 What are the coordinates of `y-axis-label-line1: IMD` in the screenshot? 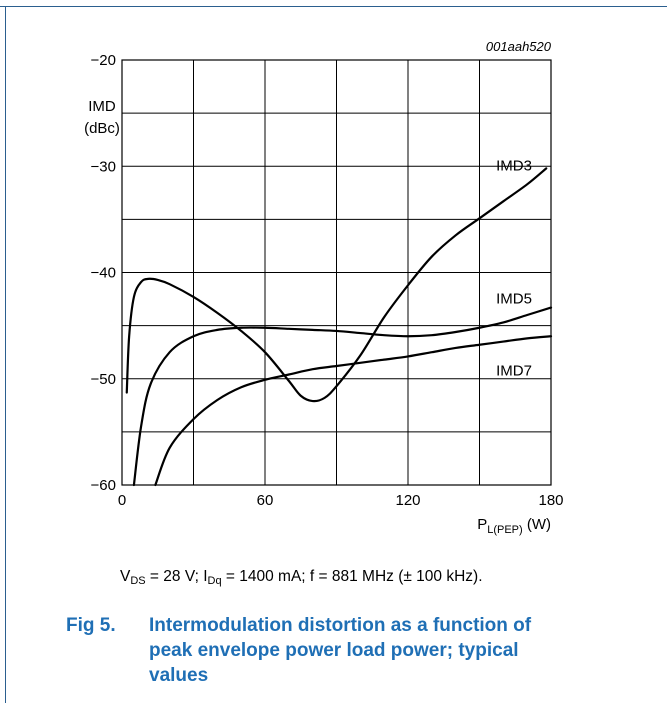 It's located at (102, 106).